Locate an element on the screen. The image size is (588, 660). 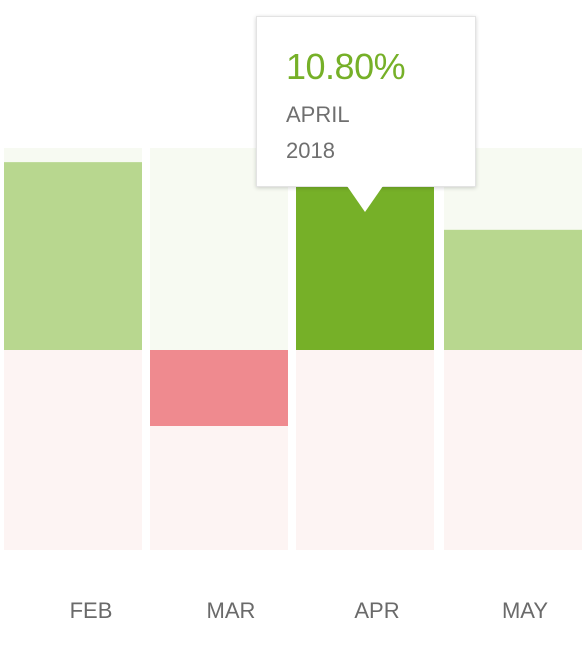
tooltip-value: 10.80% is located at coordinates (346, 66).